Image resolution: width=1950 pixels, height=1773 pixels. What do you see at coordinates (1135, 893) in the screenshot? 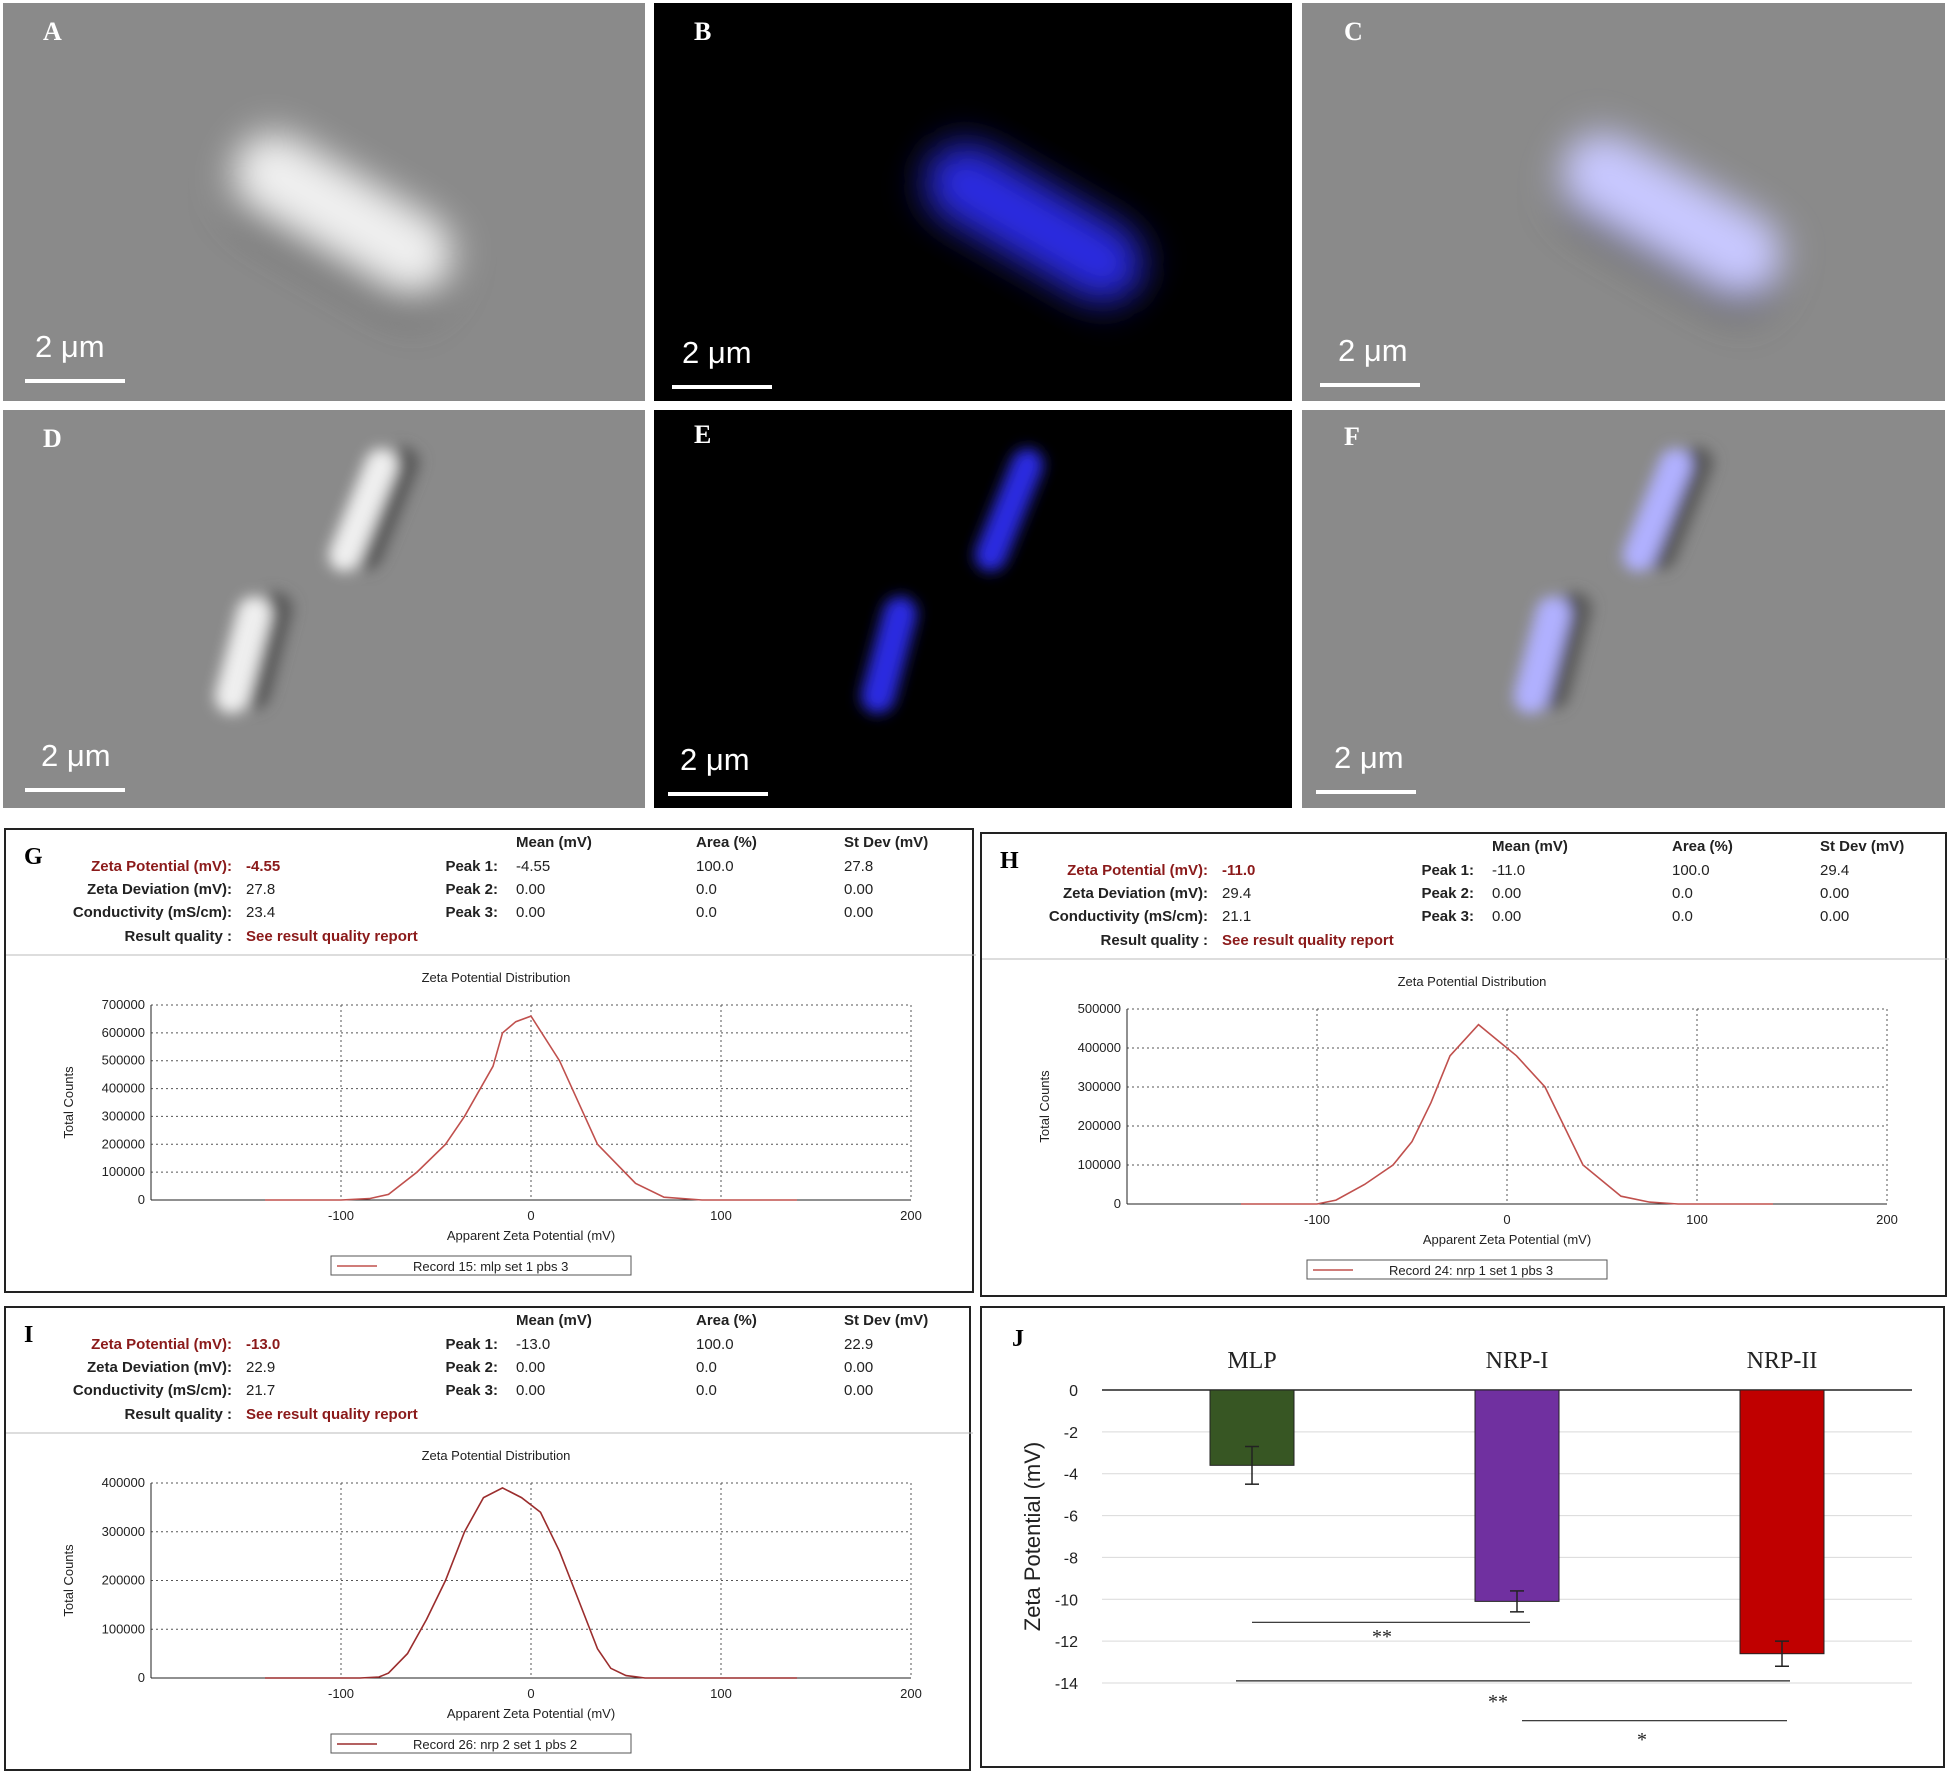
I see `zeta-deviation-label: Zeta Deviation (mV):` at bounding box center [1135, 893].